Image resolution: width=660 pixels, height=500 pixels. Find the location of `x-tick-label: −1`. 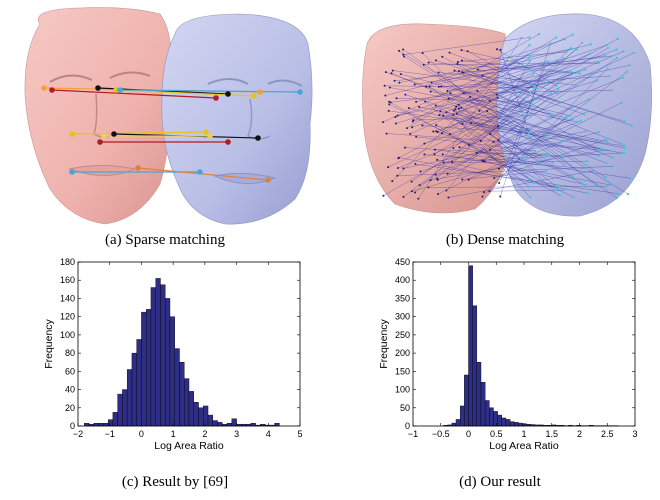

x-tick-label: −1 is located at coordinates (413, 434).